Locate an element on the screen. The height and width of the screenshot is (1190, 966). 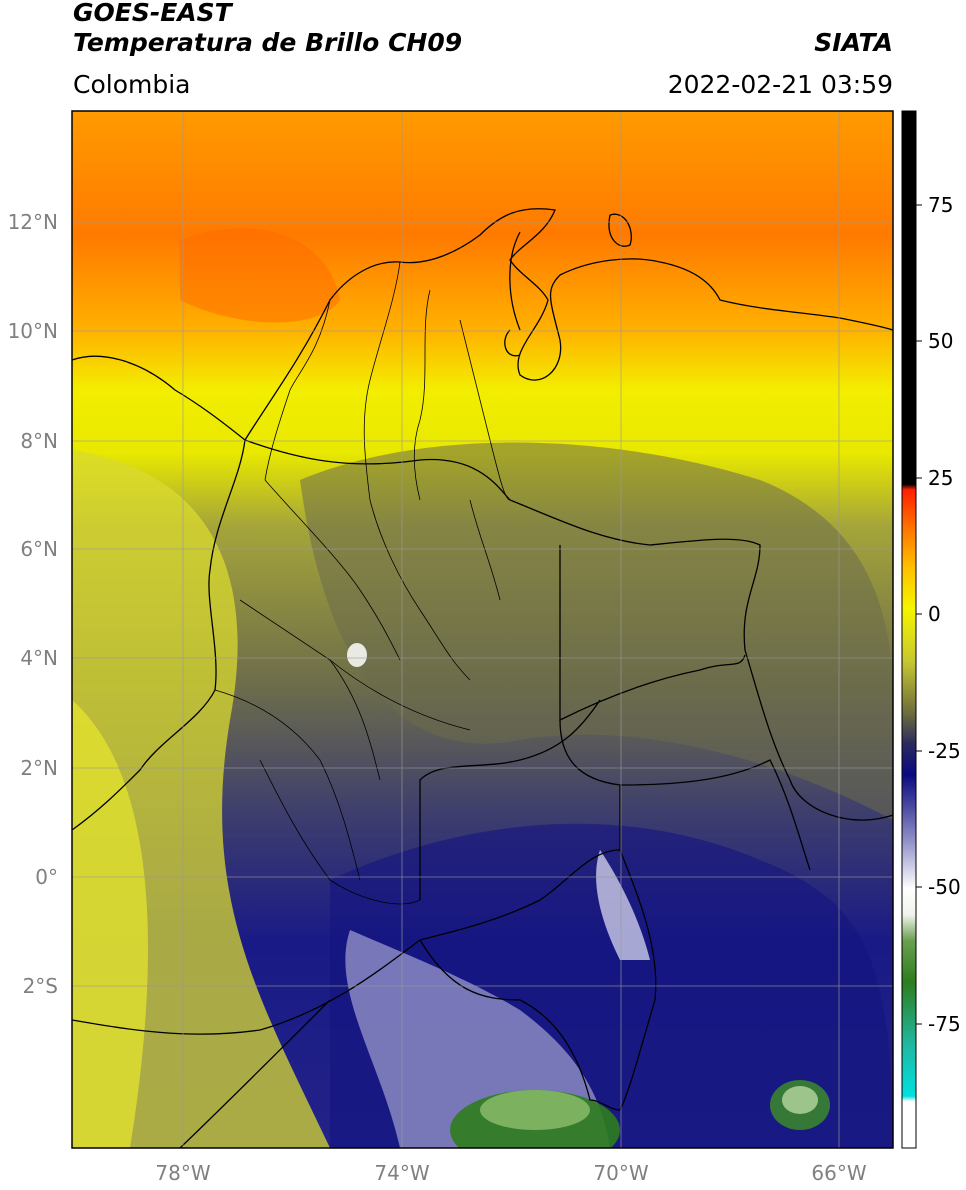
colorbar-label: -75 is located at coordinates (944, 1024).